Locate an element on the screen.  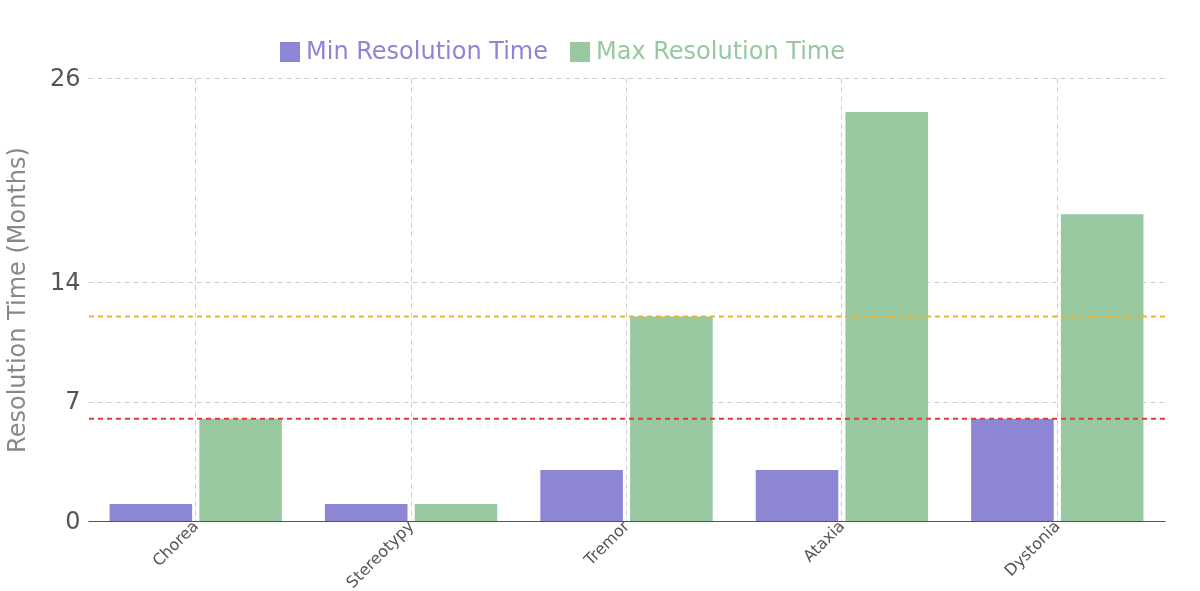
y-tick-label: 0 is located at coordinates (73, 520).